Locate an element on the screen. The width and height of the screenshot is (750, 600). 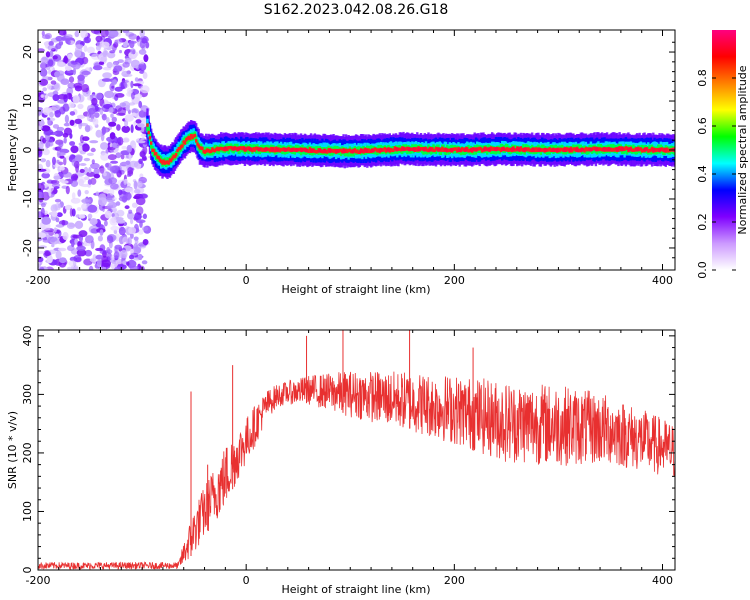
colorbar-ticks: 0.0 0.2 0.4 0.6 0.8 is located at coordinates (716, 174).